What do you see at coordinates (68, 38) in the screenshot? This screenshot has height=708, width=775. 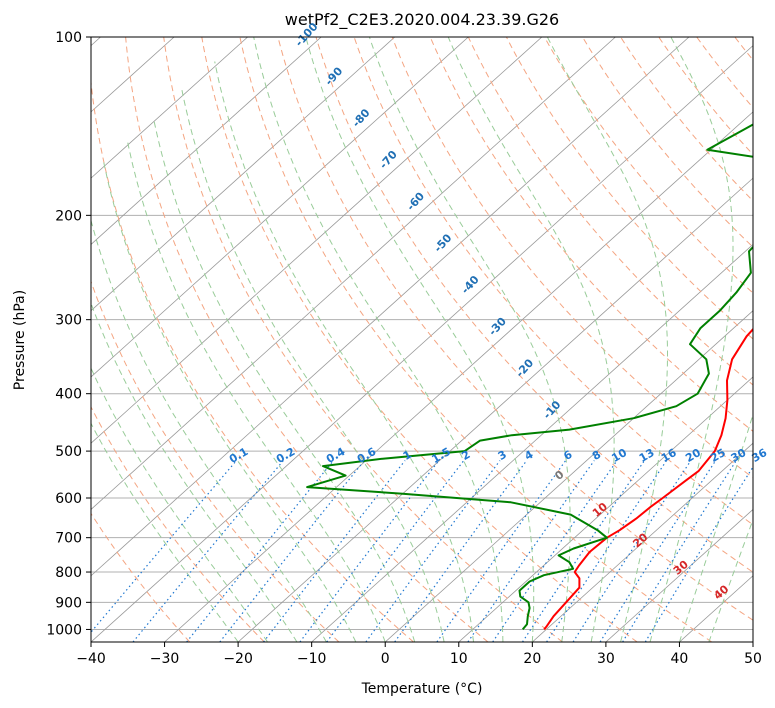 I see `y-tick-label: 100` at bounding box center [68, 38].